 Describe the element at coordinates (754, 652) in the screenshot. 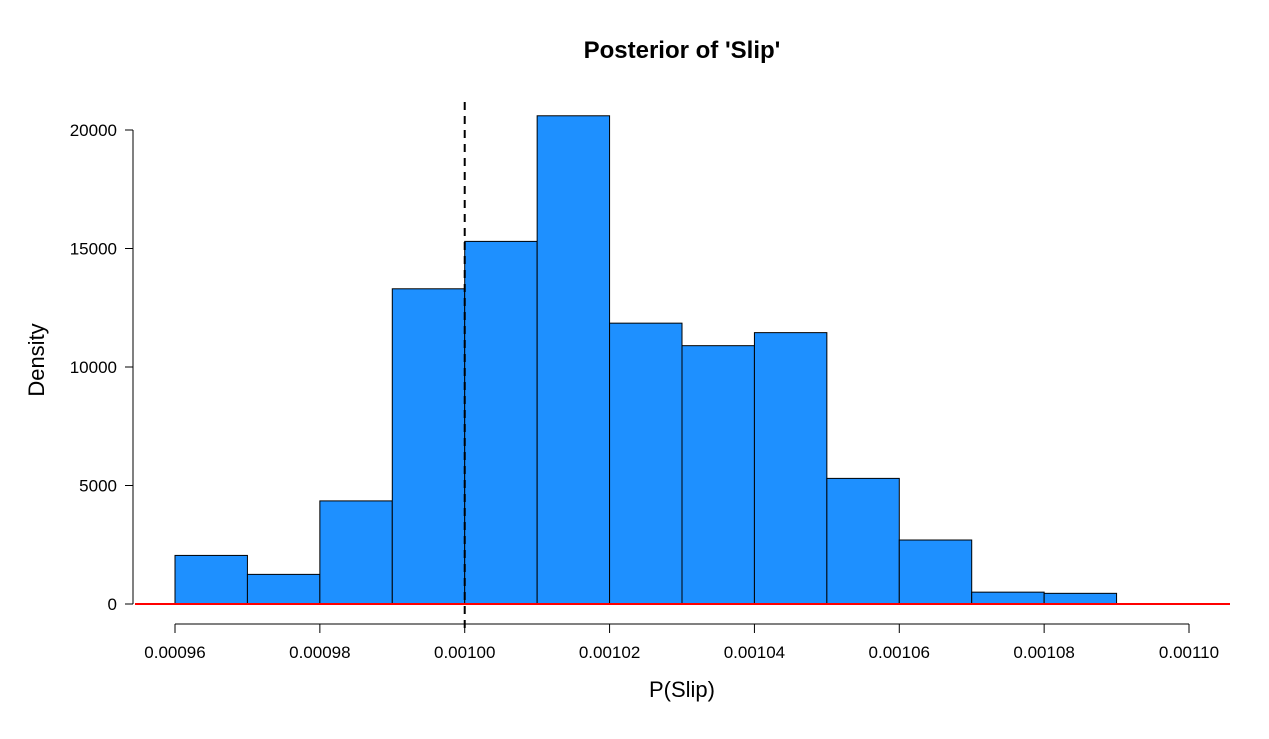

I see `x-tick-label-4: 0.00104` at that location.